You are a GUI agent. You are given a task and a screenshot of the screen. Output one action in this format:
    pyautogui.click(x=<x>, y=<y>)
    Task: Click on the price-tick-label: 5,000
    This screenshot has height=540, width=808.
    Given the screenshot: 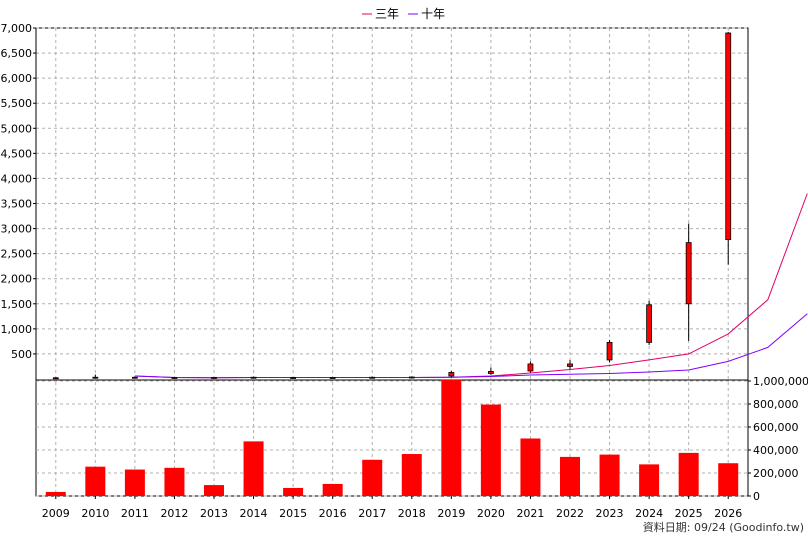 What is the action you would take?
    pyautogui.click(x=17, y=128)
    